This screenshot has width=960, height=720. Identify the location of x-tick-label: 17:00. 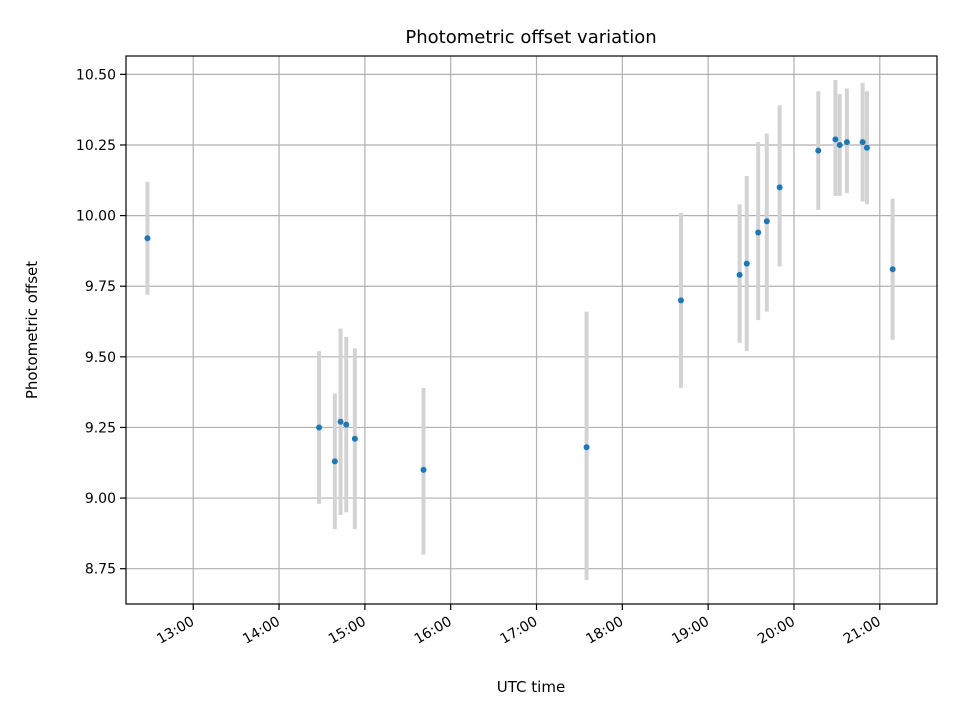
(519, 631).